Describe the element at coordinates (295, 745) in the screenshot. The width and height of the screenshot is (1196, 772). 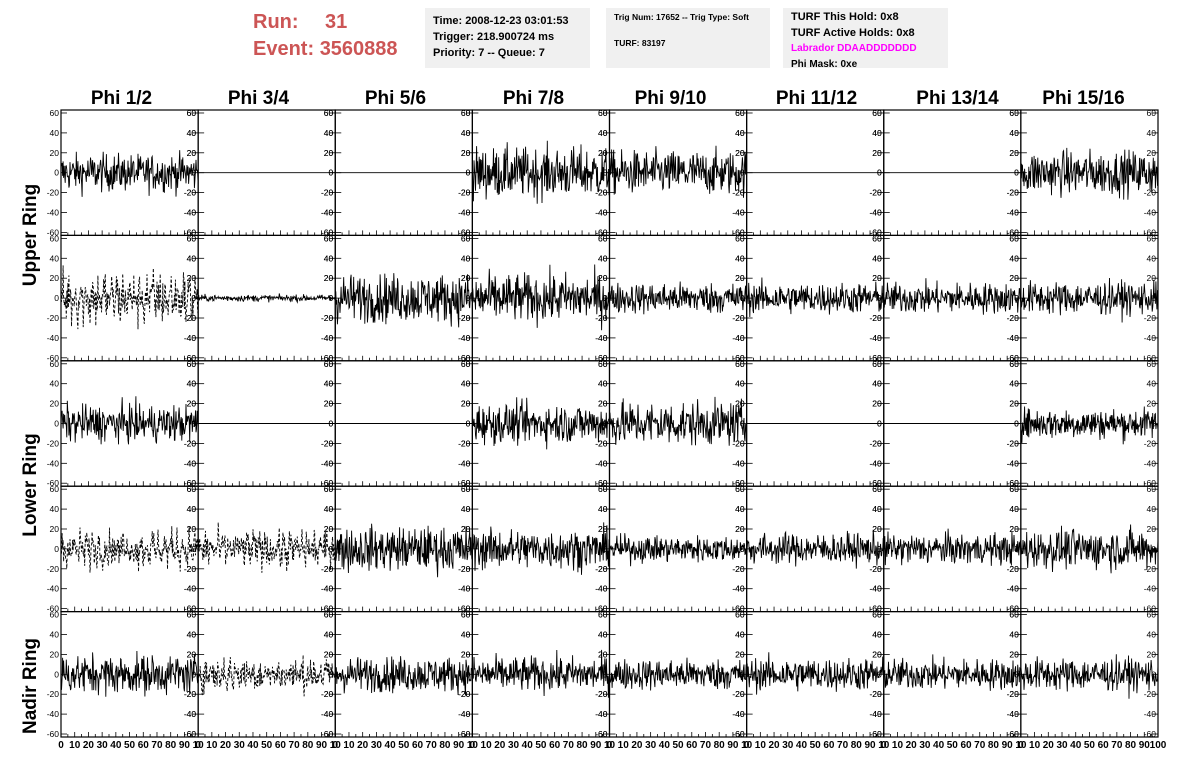
I see `x-tick-label: 70` at that location.